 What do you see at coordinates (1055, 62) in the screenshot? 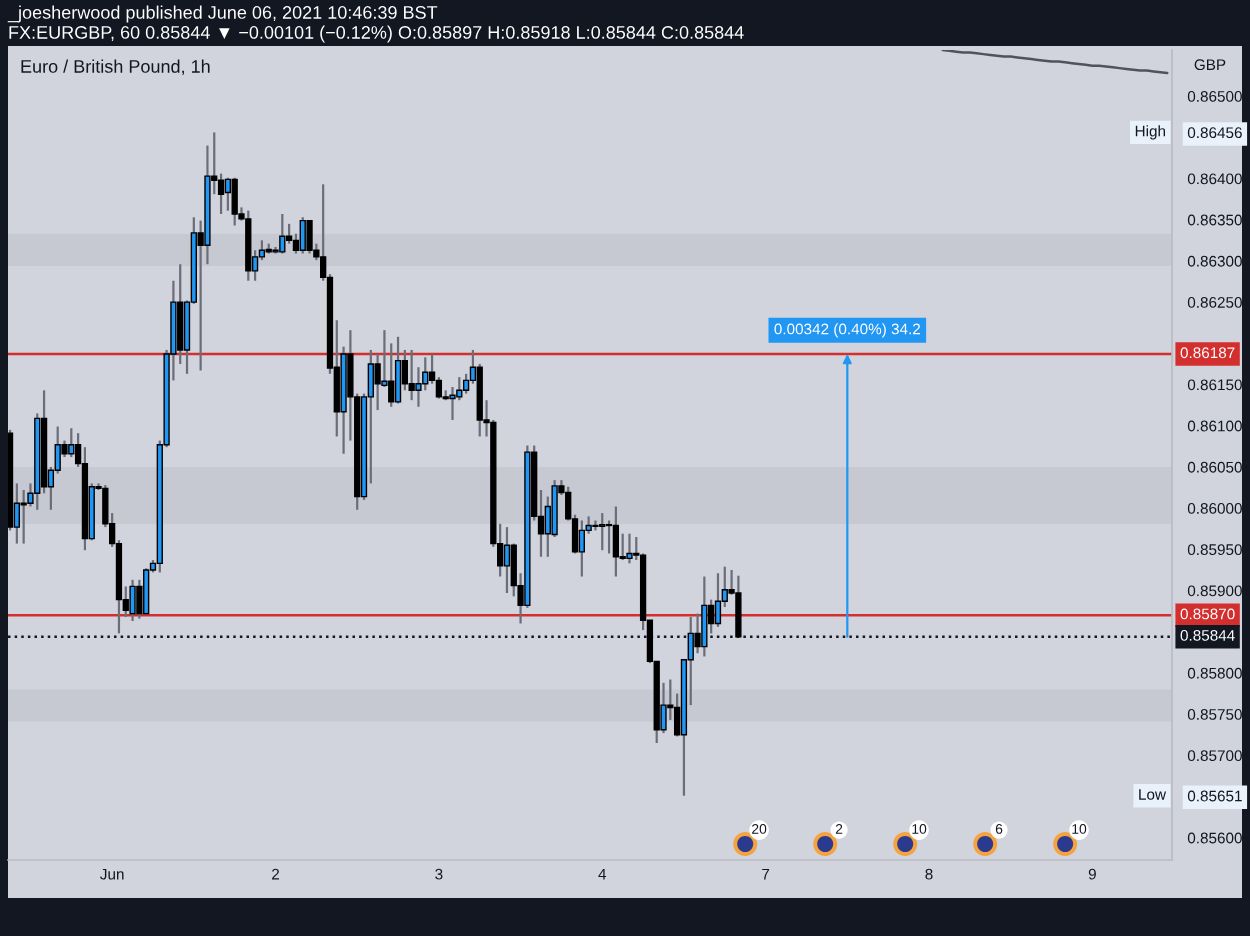
I see `line-series` at bounding box center [1055, 62].